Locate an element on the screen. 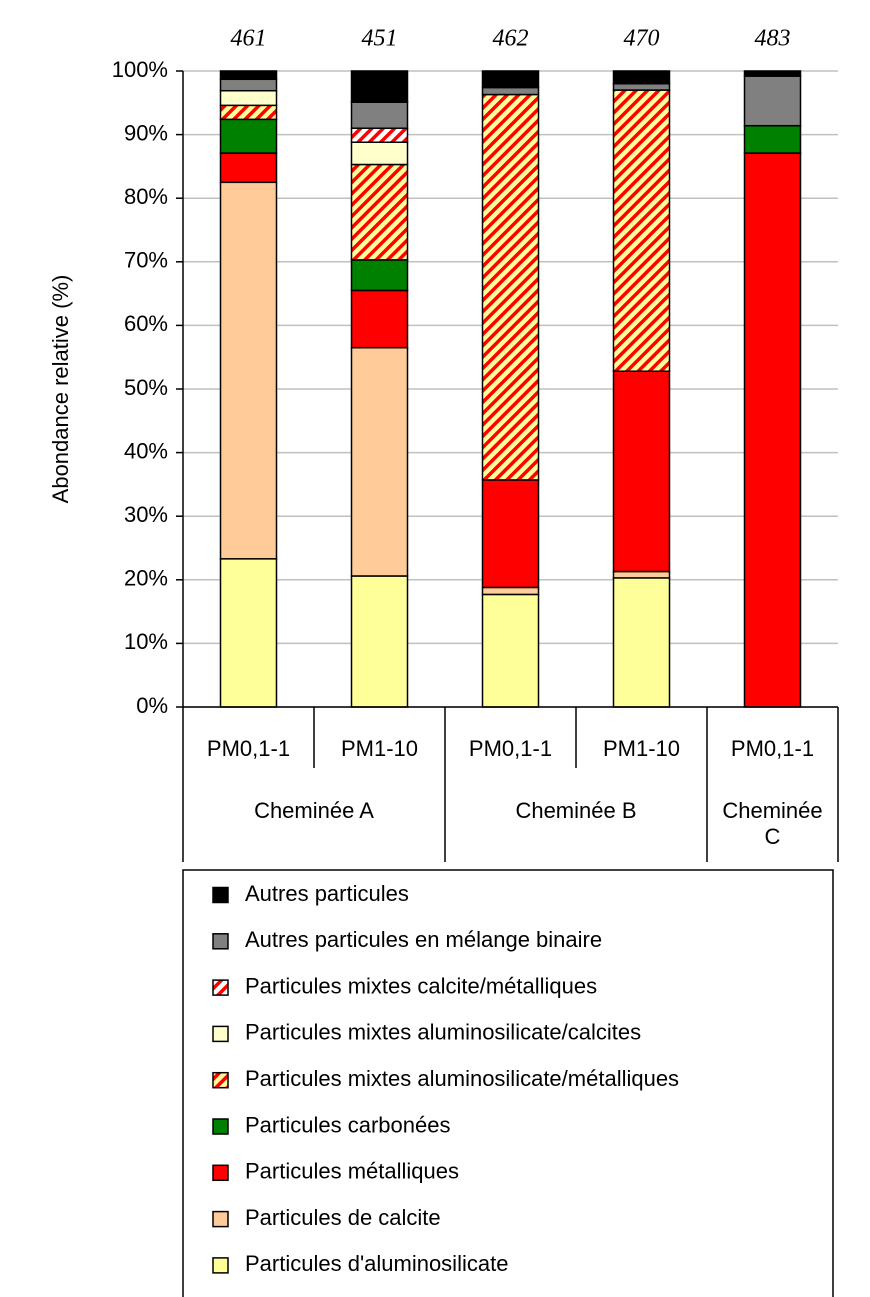  y-tick-label: 90% is located at coordinates (146, 132).